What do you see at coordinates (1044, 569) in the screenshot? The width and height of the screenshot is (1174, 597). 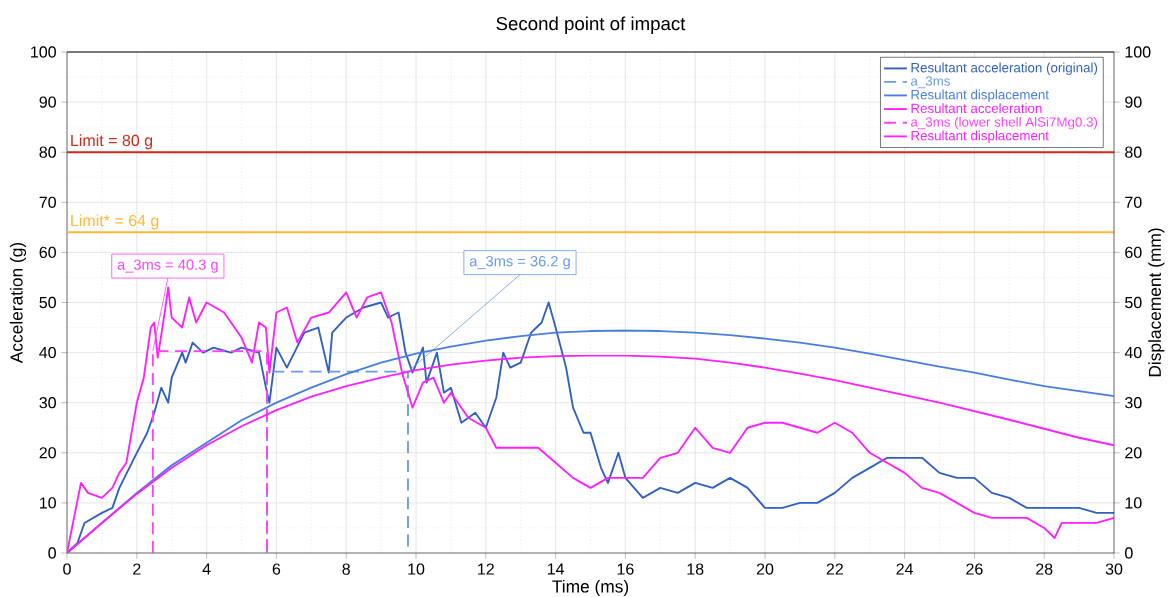 I see `x-tick-label: 28` at bounding box center [1044, 569].